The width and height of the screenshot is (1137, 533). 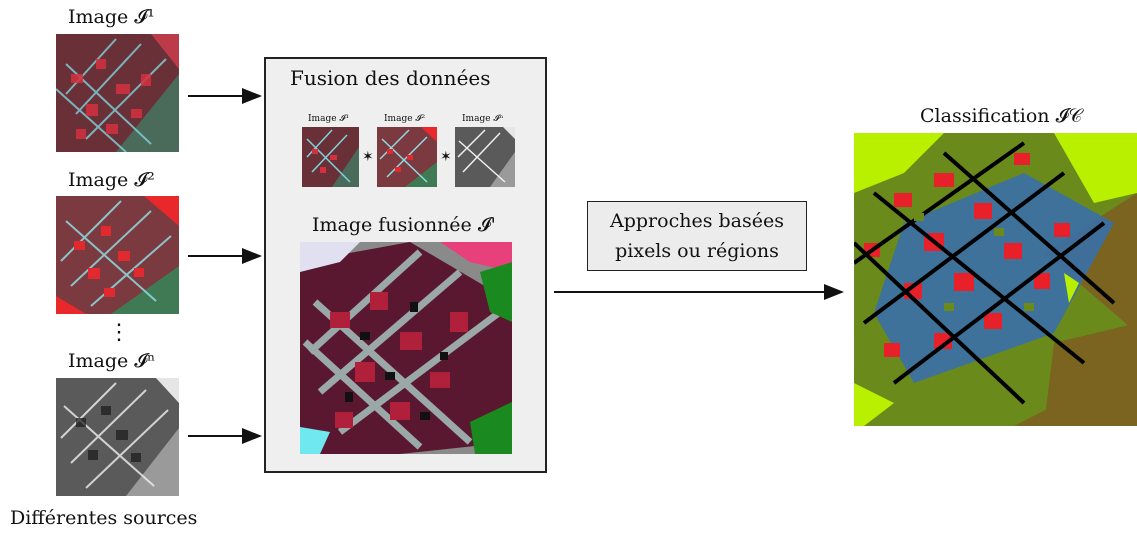 I want to click on sources-caption: Différentes sources, so click(x=104, y=518).